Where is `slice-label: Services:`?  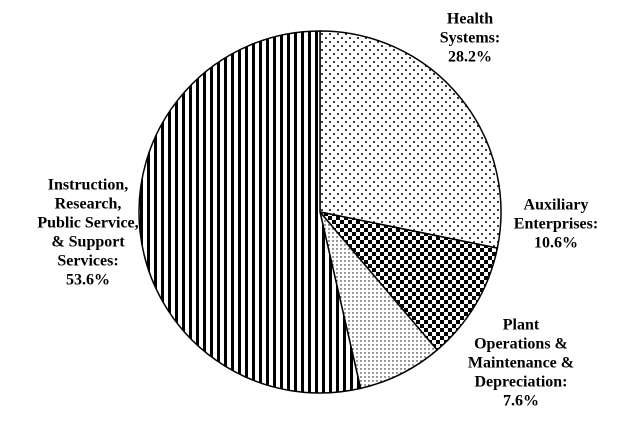 slice-label: Services: is located at coordinates (87, 261).